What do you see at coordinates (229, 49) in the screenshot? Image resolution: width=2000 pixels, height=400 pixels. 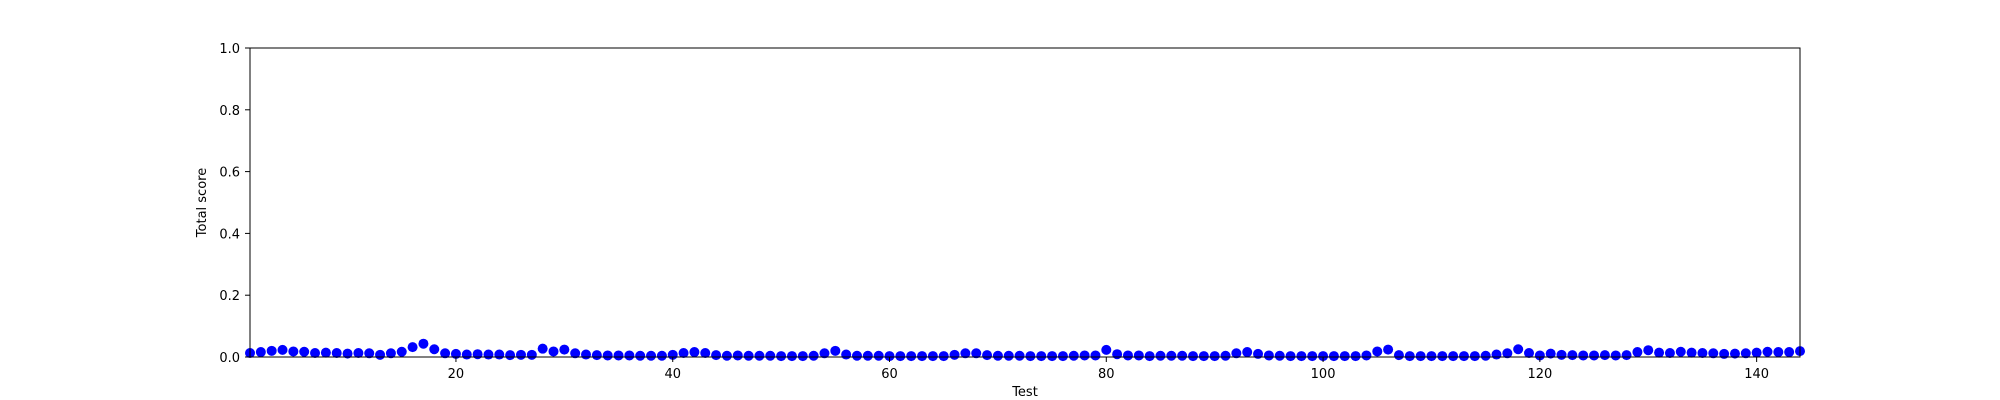 I see `y-tick-label: 1.0` at bounding box center [229, 49].